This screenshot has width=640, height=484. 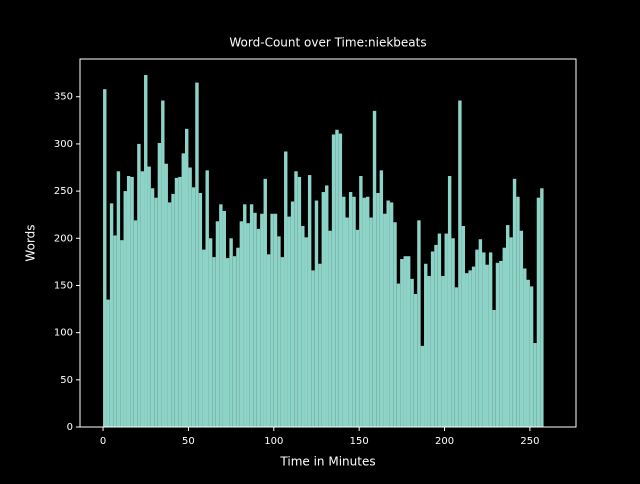 What do you see at coordinates (63, 97) in the screenshot?
I see `y-tick-label: 350` at bounding box center [63, 97].